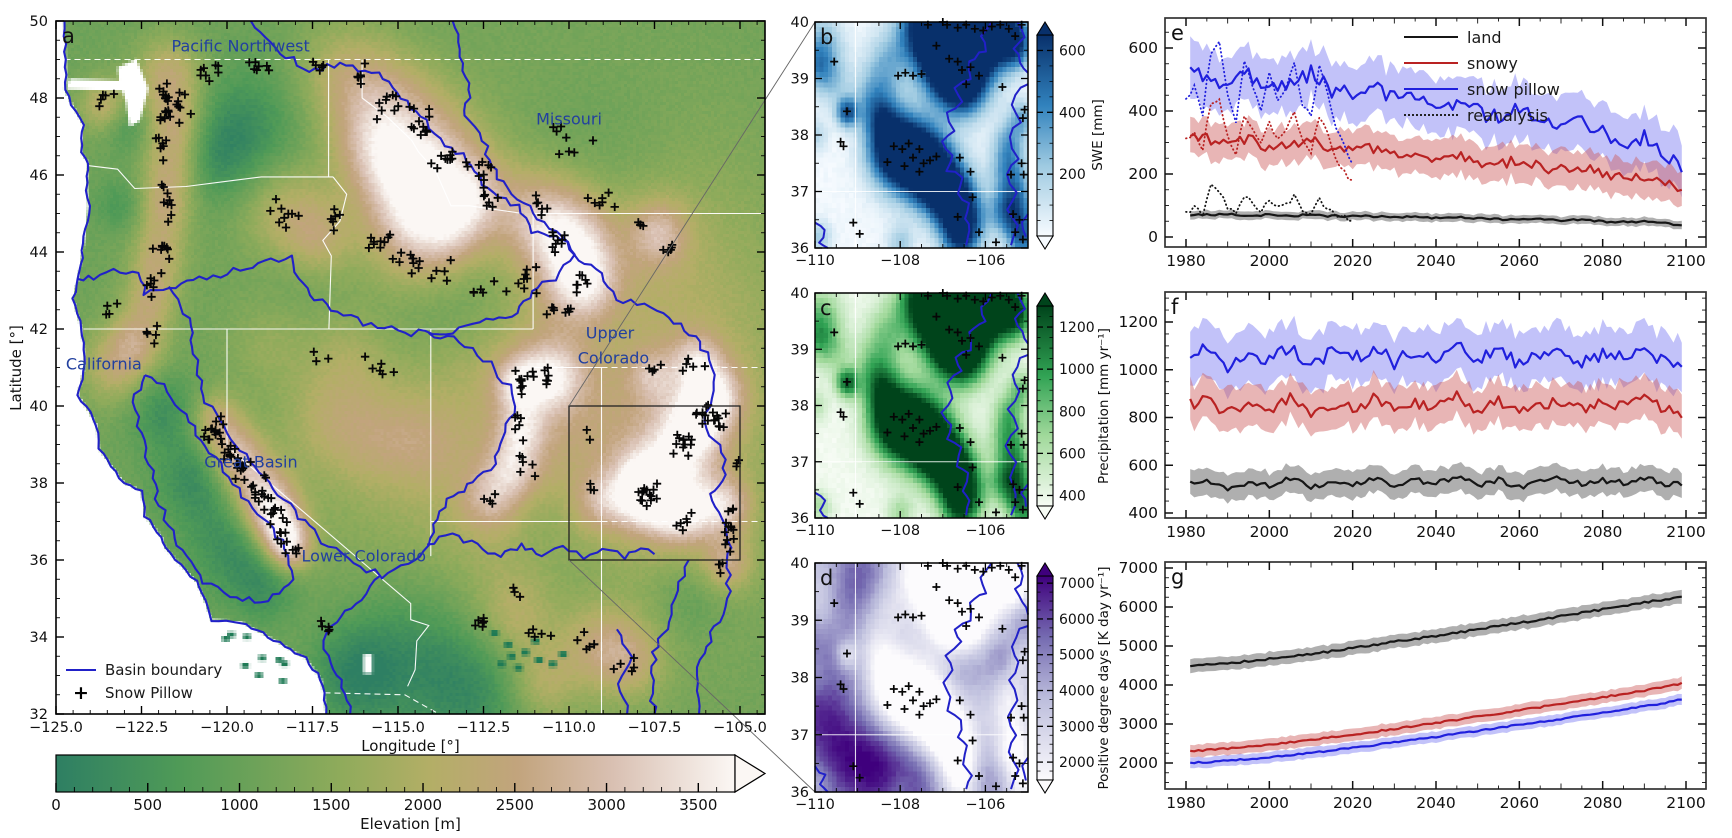  What do you see at coordinates (1143, 418) in the screenshot?
I see `y-tick-label: 800` at bounding box center [1143, 418].